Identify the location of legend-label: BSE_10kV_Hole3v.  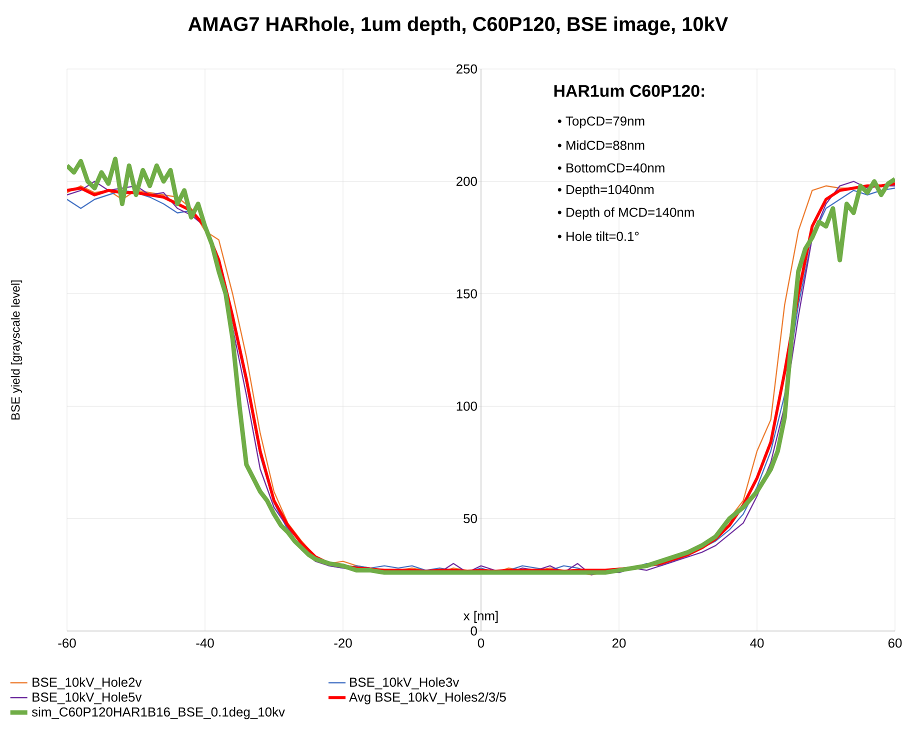
(405, 683).